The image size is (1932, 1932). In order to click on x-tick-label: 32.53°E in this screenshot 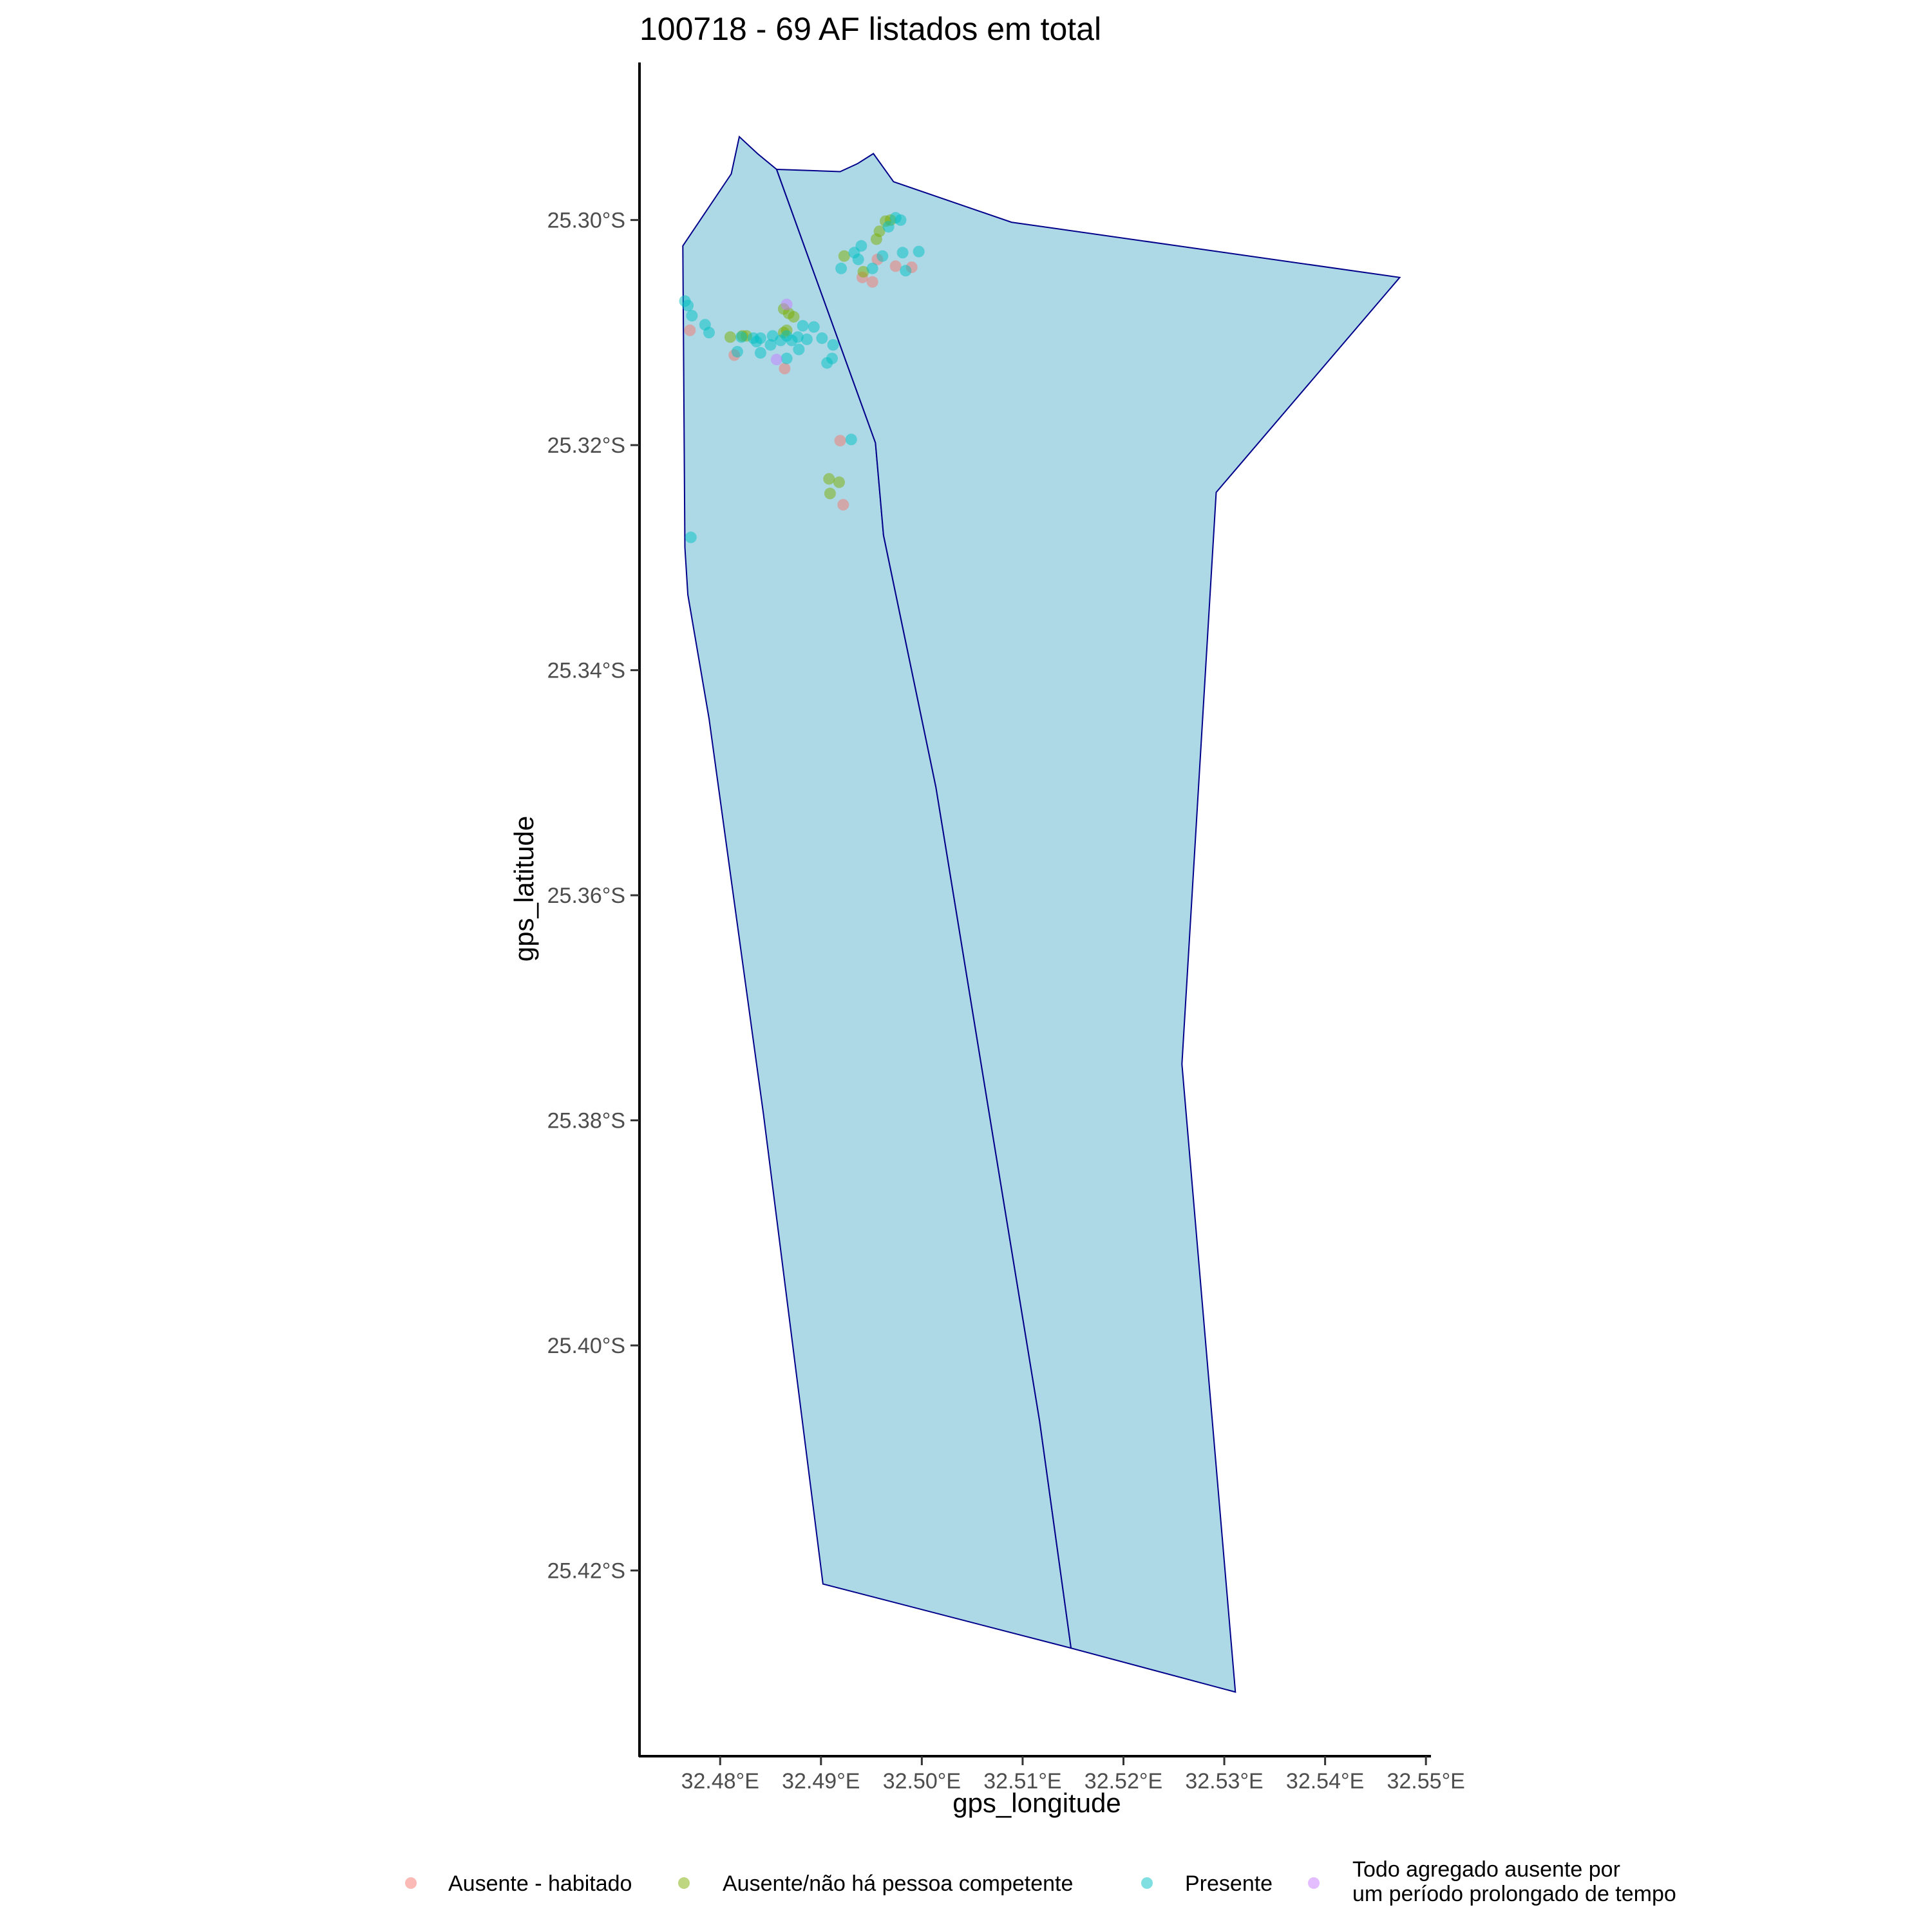, I will do `click(1224, 1781)`.